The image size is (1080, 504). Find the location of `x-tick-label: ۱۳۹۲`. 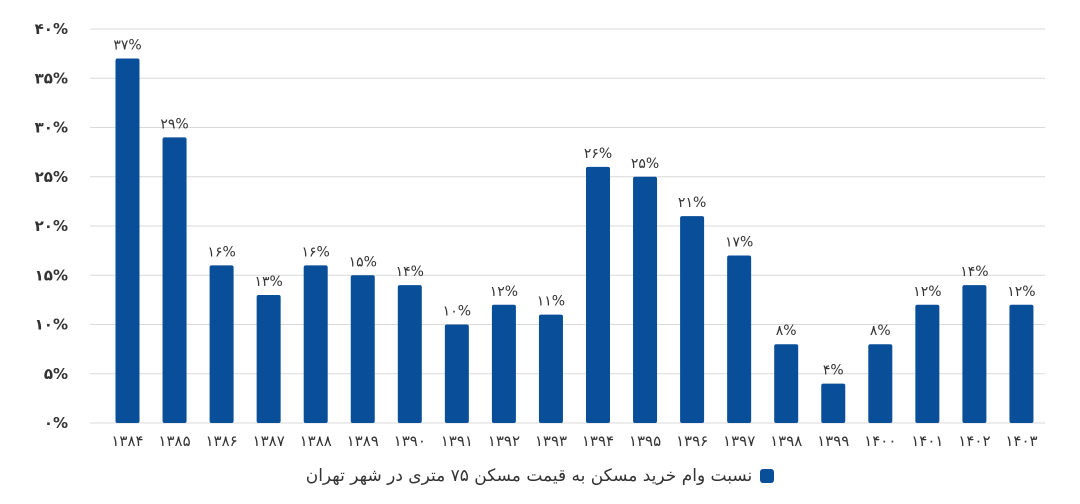

x-tick-label: ۱۳۹۲ is located at coordinates (504, 441).